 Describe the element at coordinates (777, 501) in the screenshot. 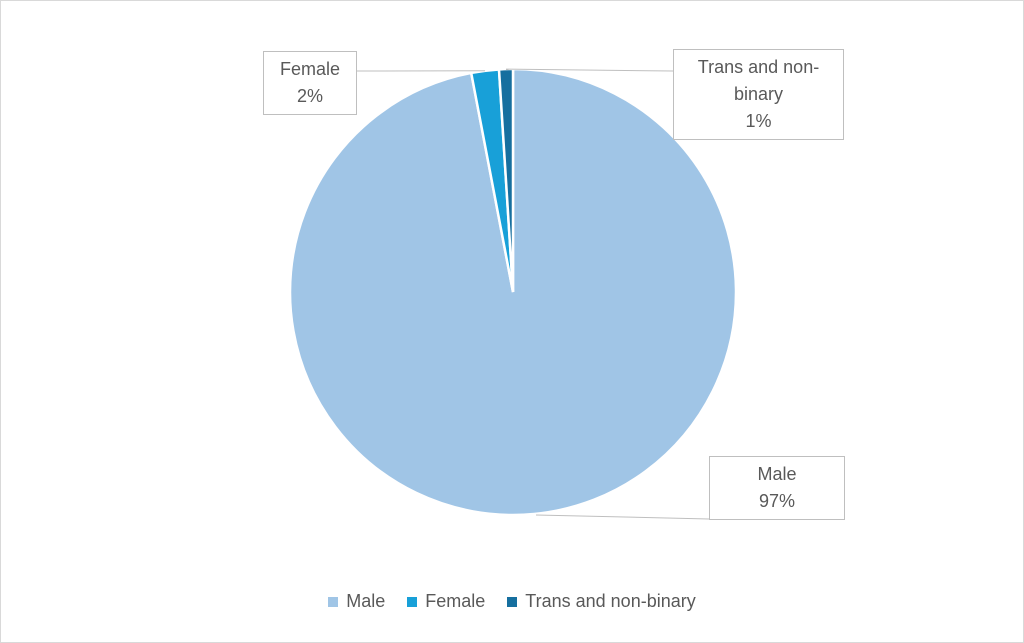

I see `data-label-value: 97%` at that location.